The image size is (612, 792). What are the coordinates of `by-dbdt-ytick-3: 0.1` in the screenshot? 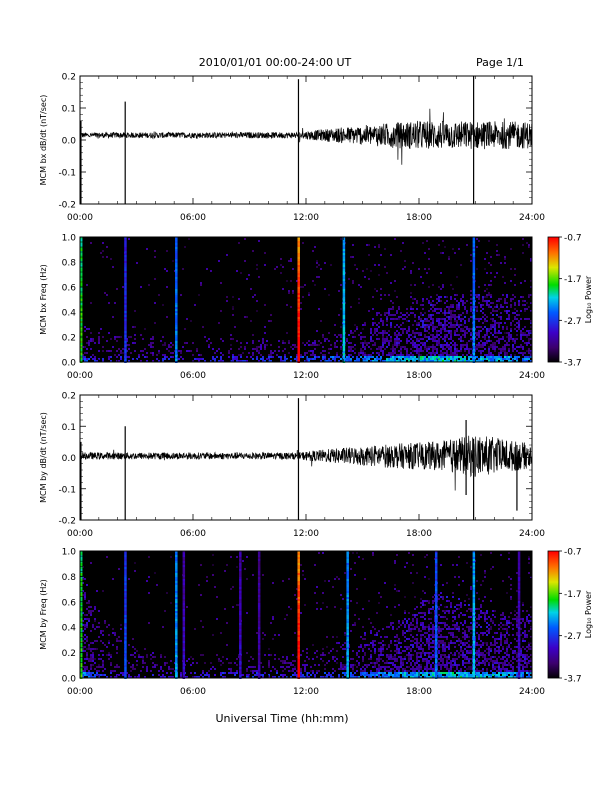 It's located at (69, 428).